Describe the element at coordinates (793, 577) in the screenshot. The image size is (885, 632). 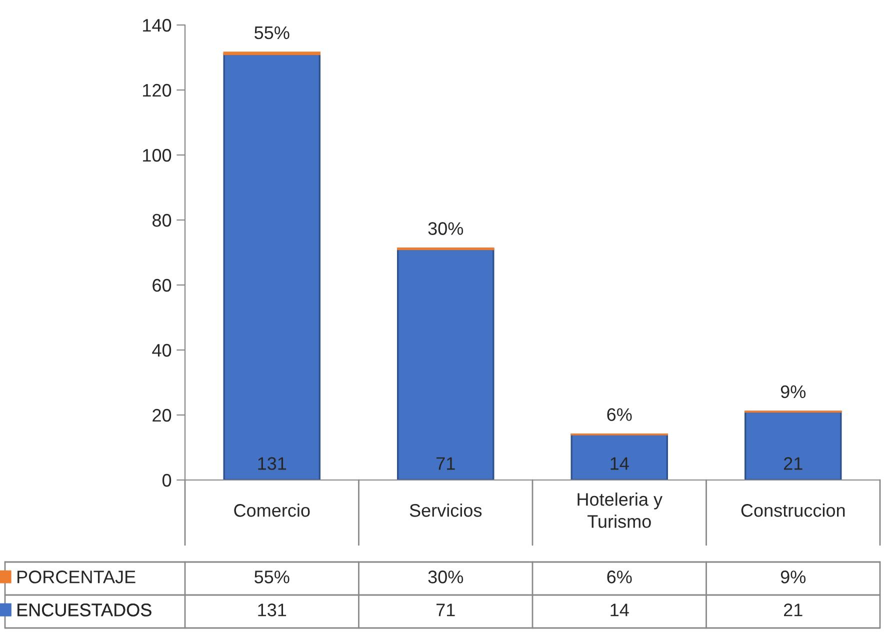
I see `data-label: 9%` at that location.